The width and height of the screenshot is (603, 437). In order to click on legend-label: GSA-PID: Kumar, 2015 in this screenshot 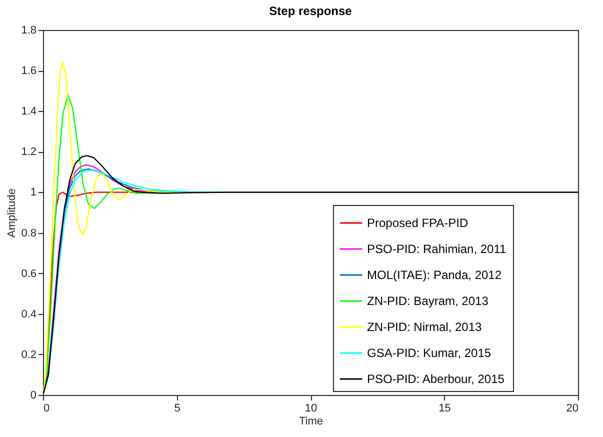, I will do `click(429, 353)`.